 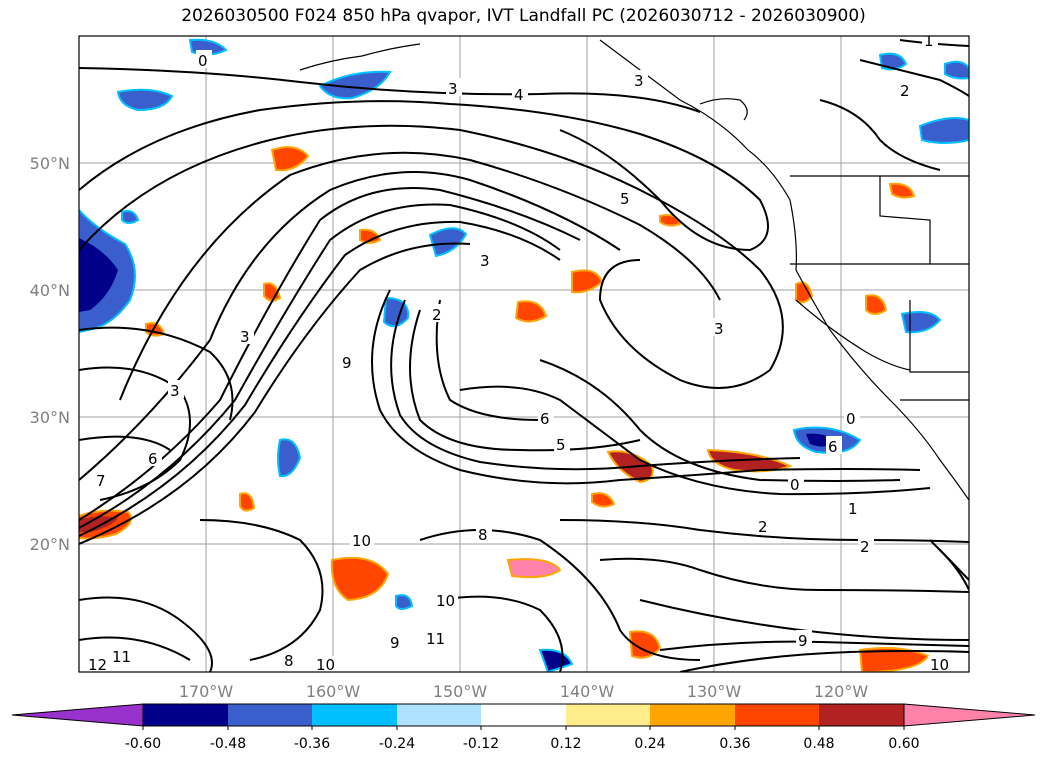 What do you see at coordinates (50, 354) in the screenshot?
I see `lat-tick-labels: 50°N 40°N 30°N 20°N` at bounding box center [50, 354].